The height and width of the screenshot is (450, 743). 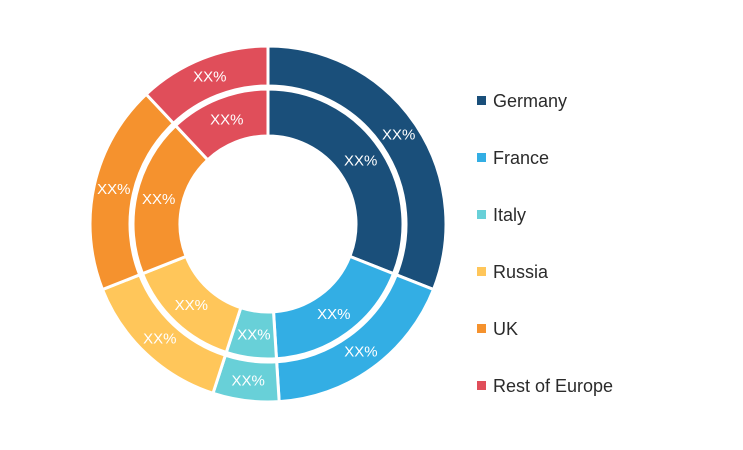 I want to click on legend-item: Italy, so click(x=602, y=214).